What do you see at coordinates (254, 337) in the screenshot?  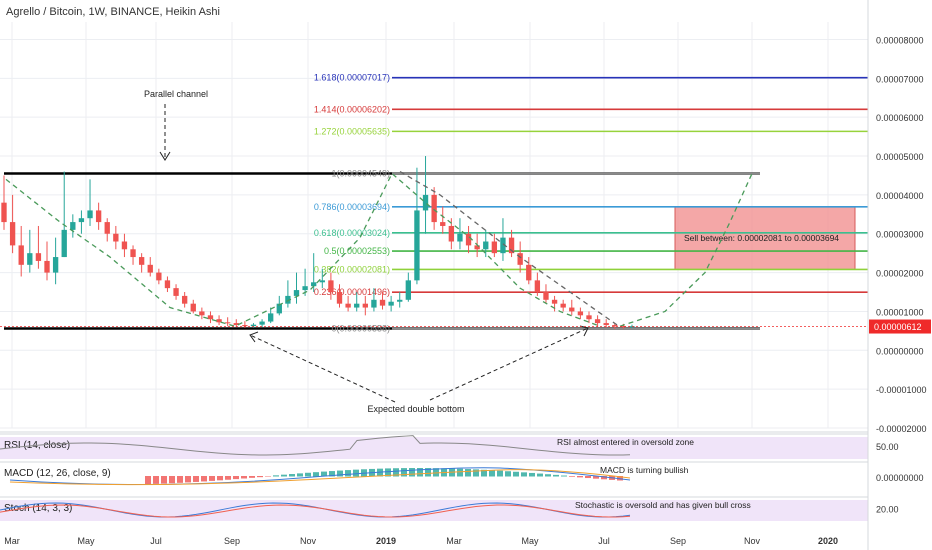 I see `arrow-head-left` at bounding box center [254, 337].